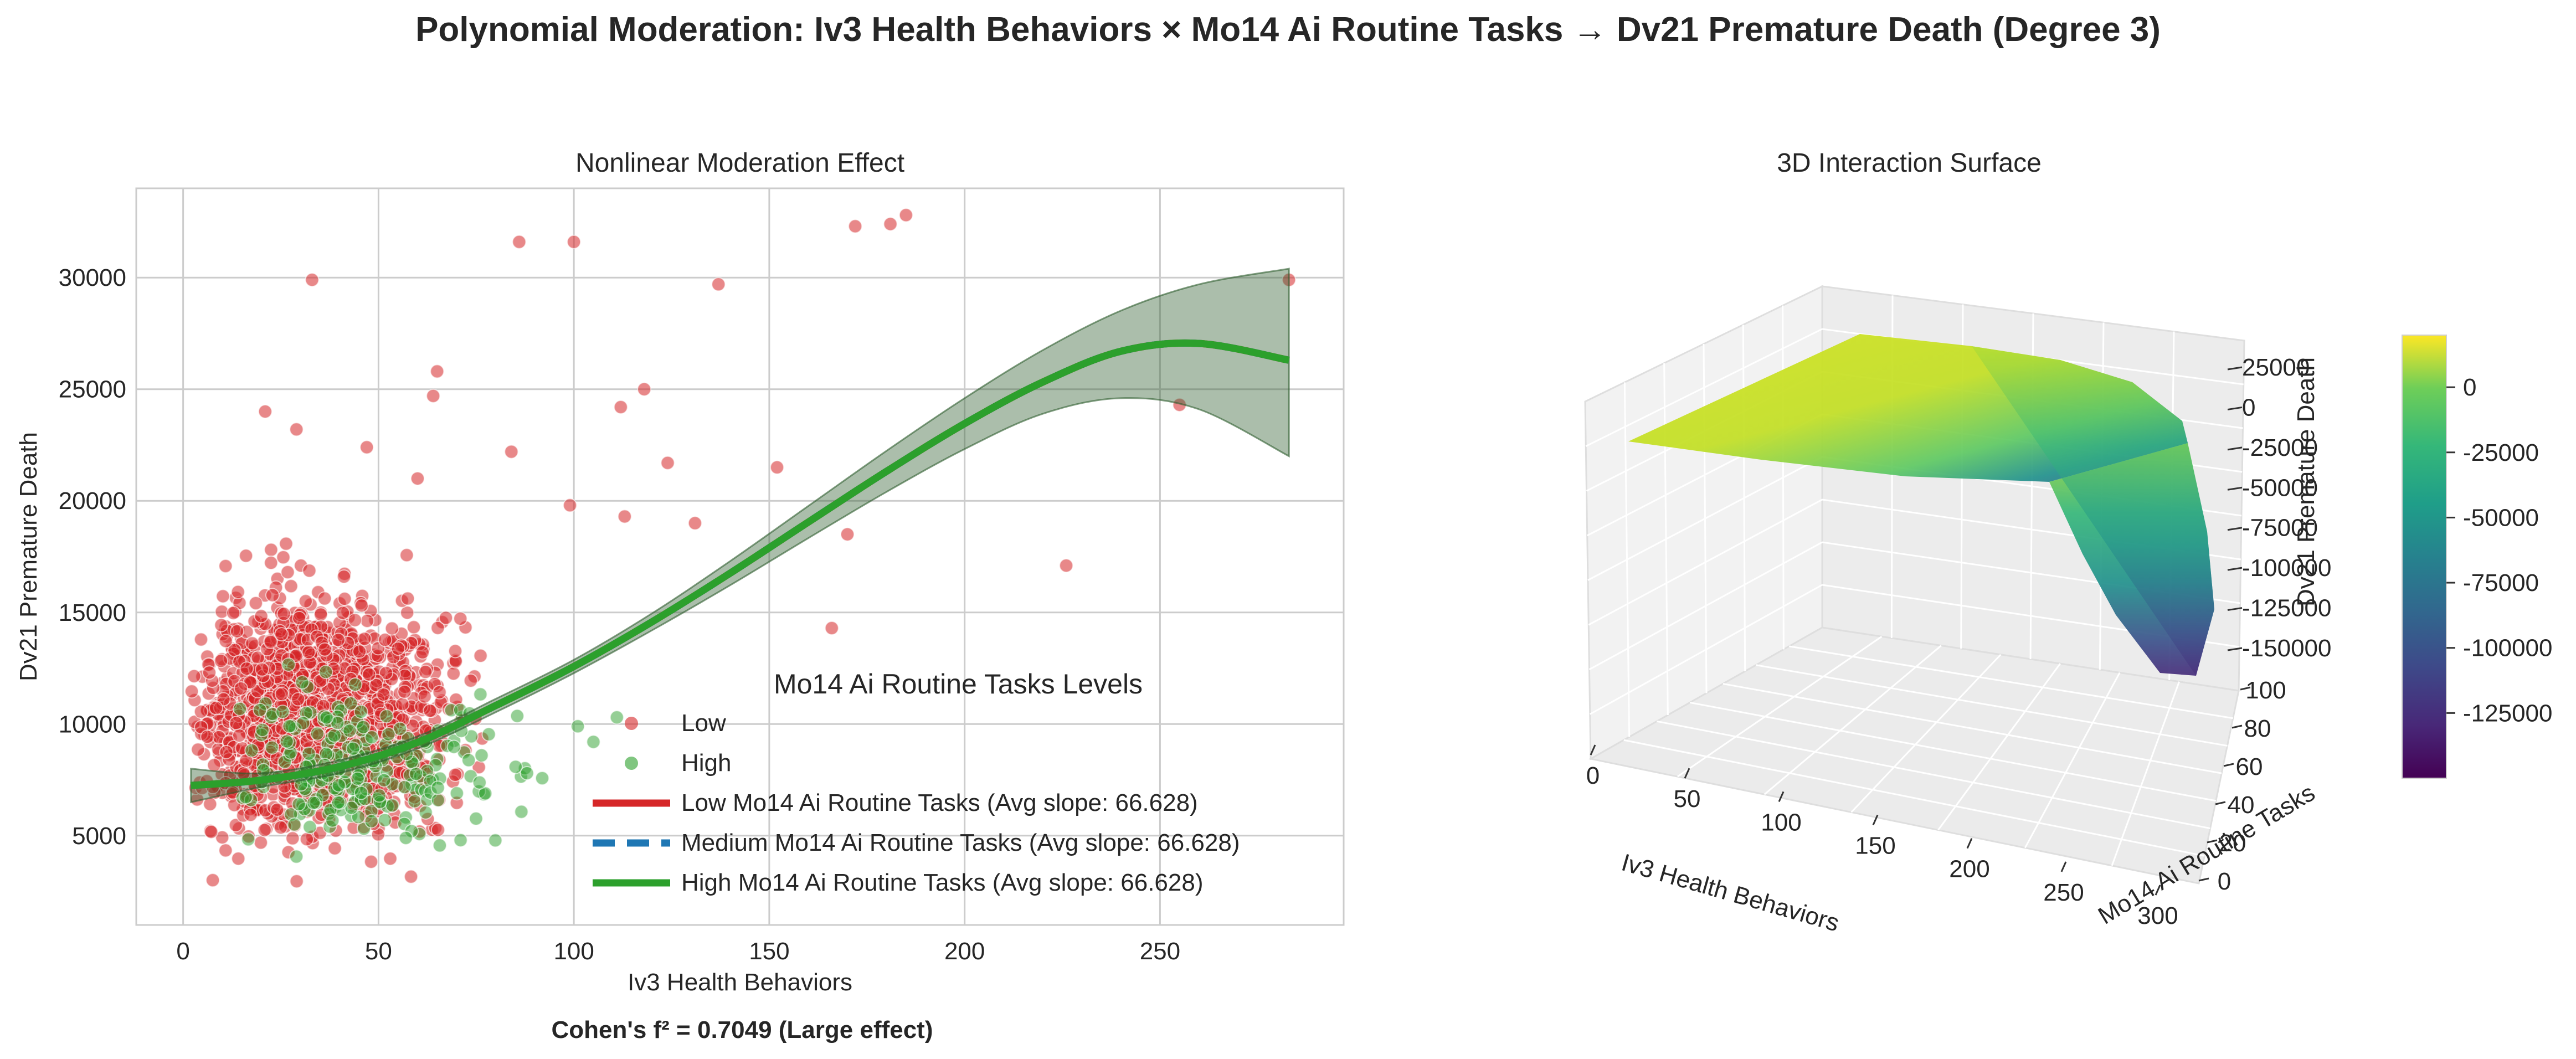  Describe the element at coordinates (92, 389) in the screenshot. I see `y-tick-label: 25000` at that location.